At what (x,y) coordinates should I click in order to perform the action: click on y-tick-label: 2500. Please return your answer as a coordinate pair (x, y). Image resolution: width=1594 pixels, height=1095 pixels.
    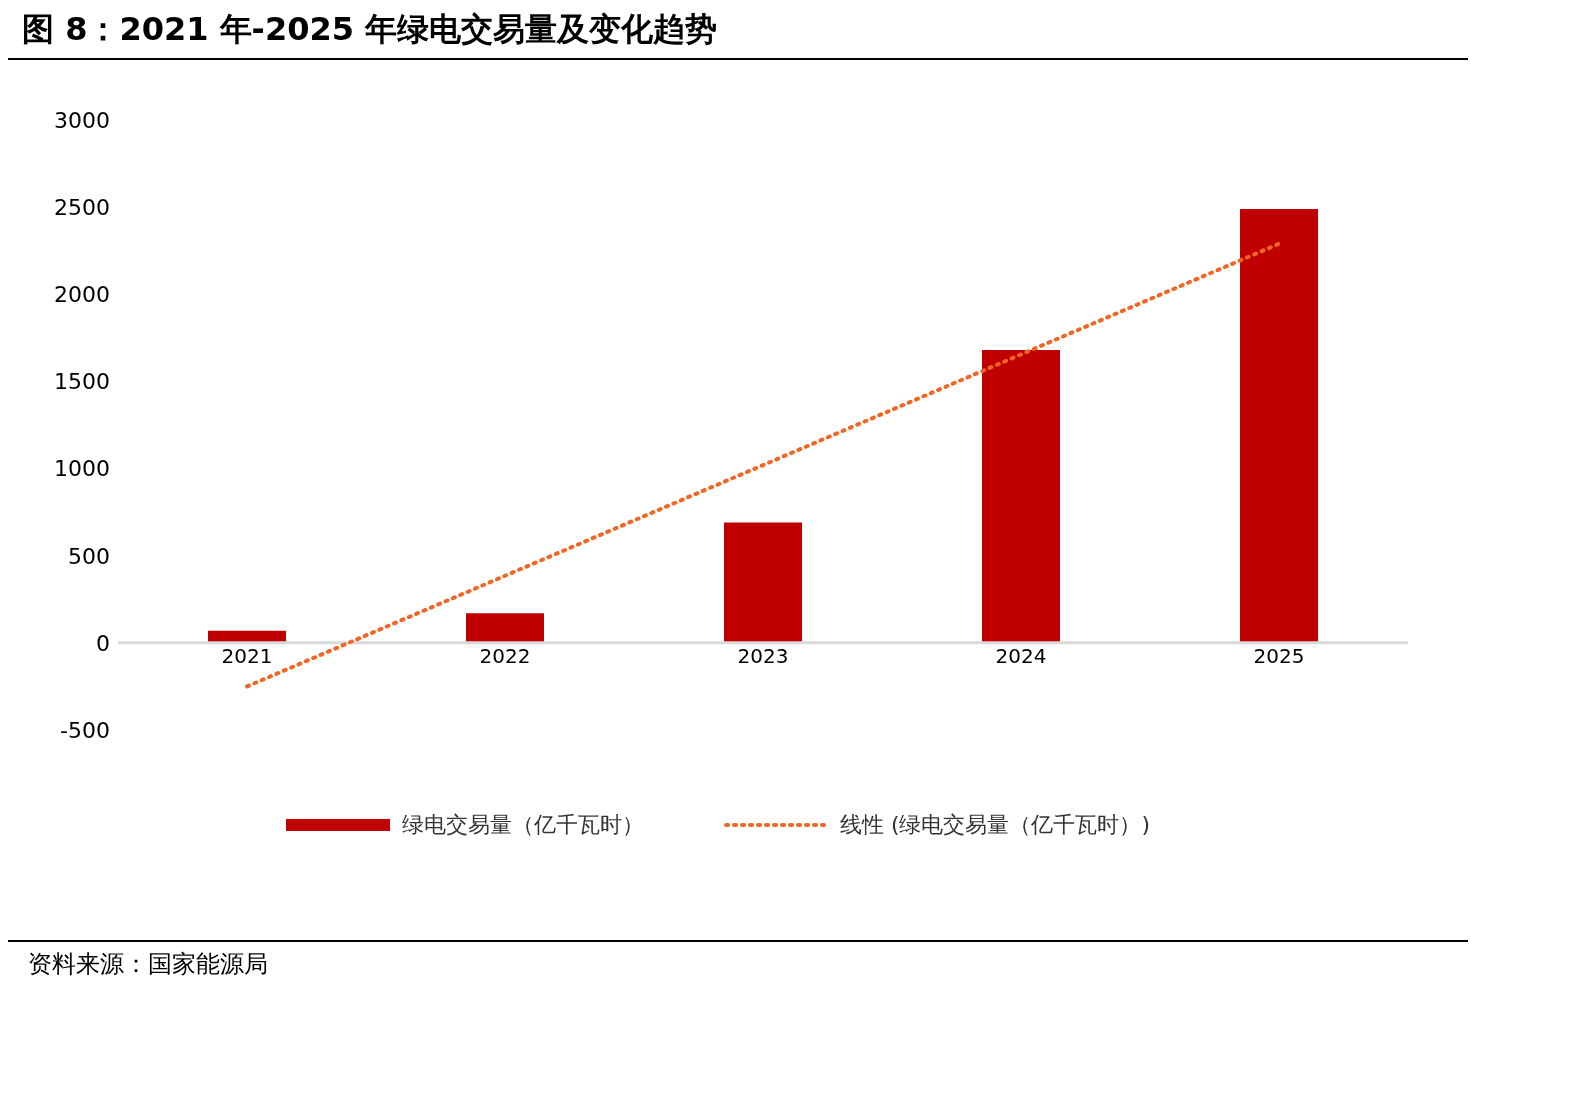
    Looking at the image, I should click on (82, 207).